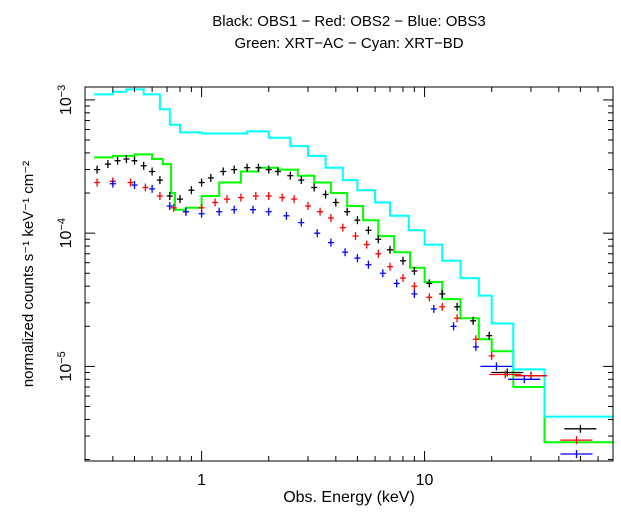  What do you see at coordinates (349, 497) in the screenshot?
I see `x-axis-label: Obs. Energy (keV)` at bounding box center [349, 497].